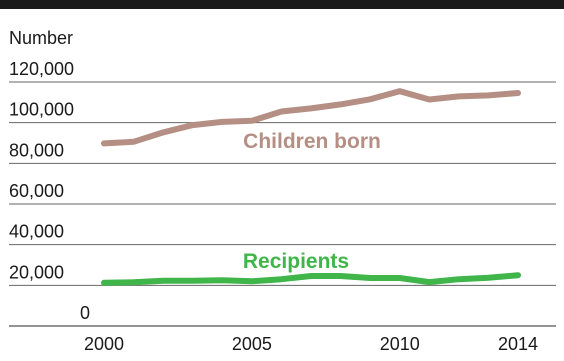 This screenshot has width=564, height=361. I want to click on top-rule, so click(282, 4).